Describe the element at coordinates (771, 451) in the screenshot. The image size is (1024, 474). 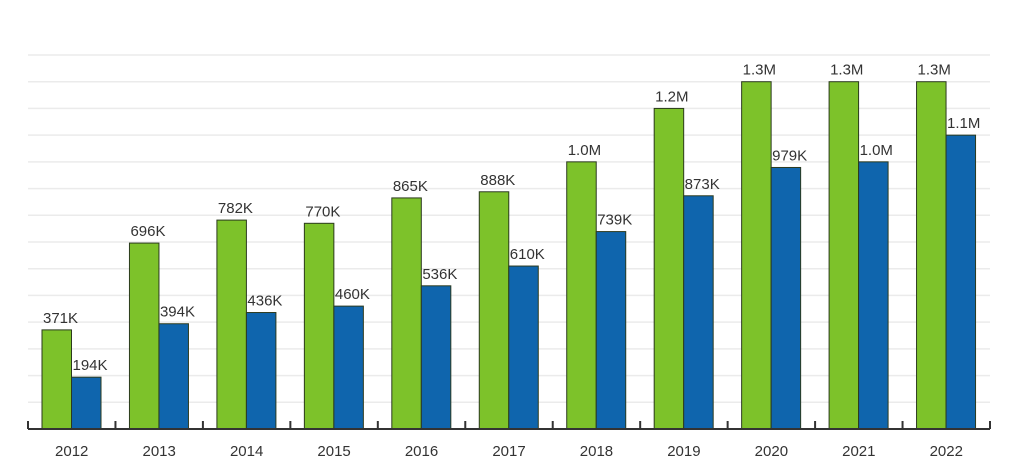
I see `x-tick-label: 2020` at that location.